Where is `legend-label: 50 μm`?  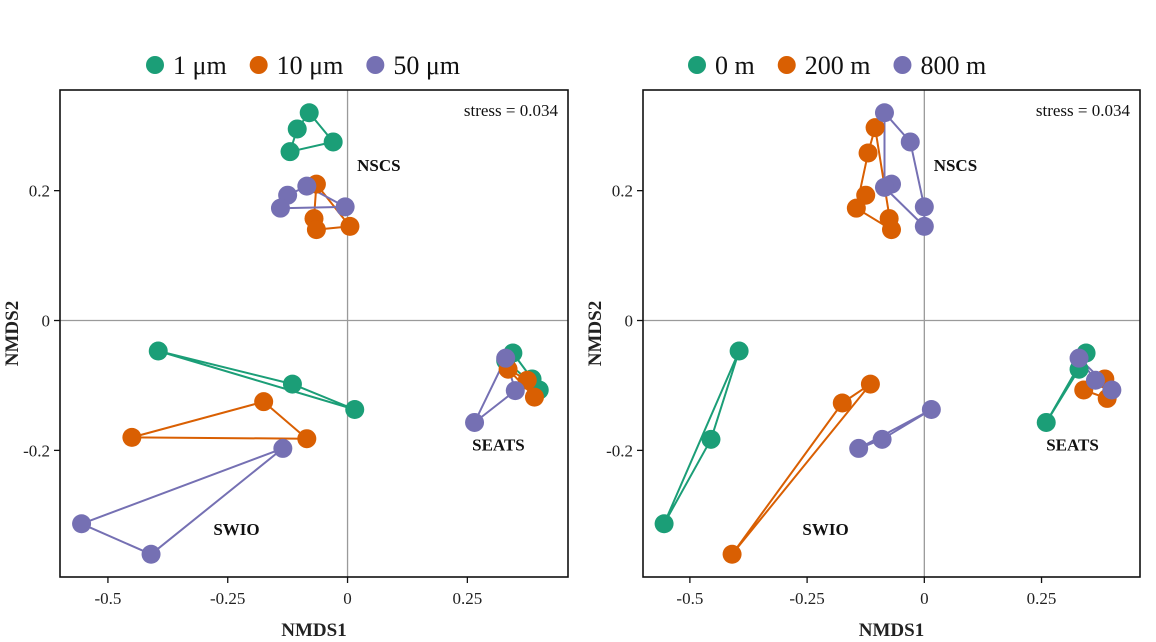 legend-label: 50 μm is located at coordinates (426, 65).